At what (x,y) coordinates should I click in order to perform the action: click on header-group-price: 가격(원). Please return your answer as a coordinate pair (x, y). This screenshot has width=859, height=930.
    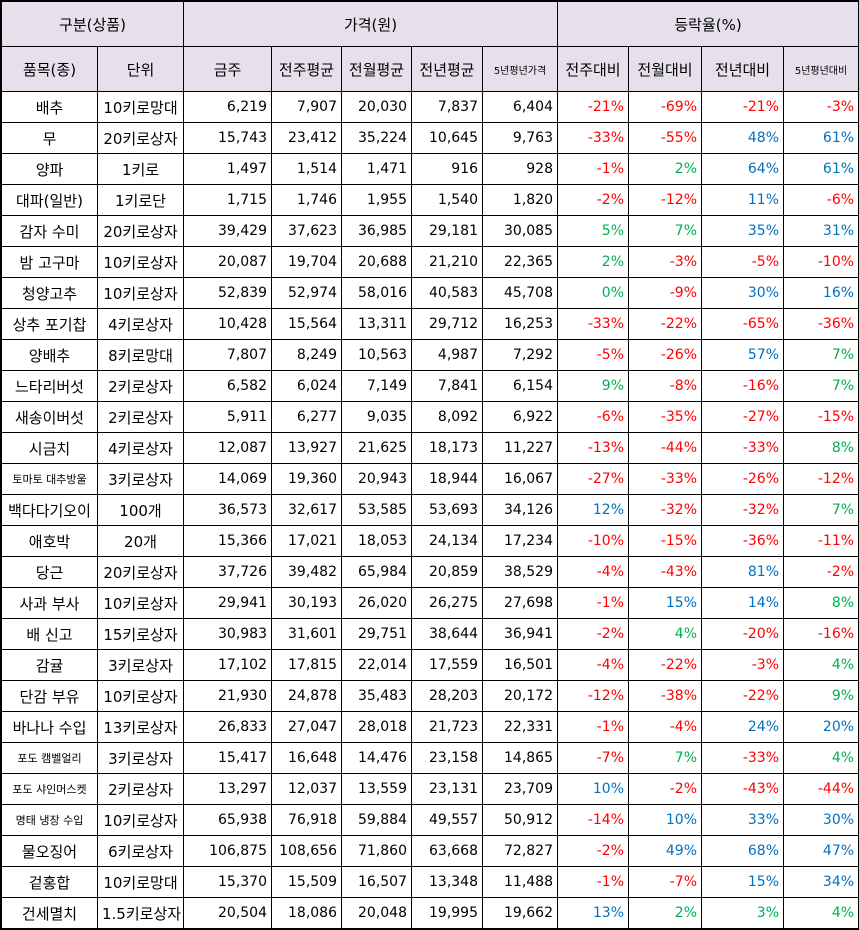
    Looking at the image, I should click on (370, 24).